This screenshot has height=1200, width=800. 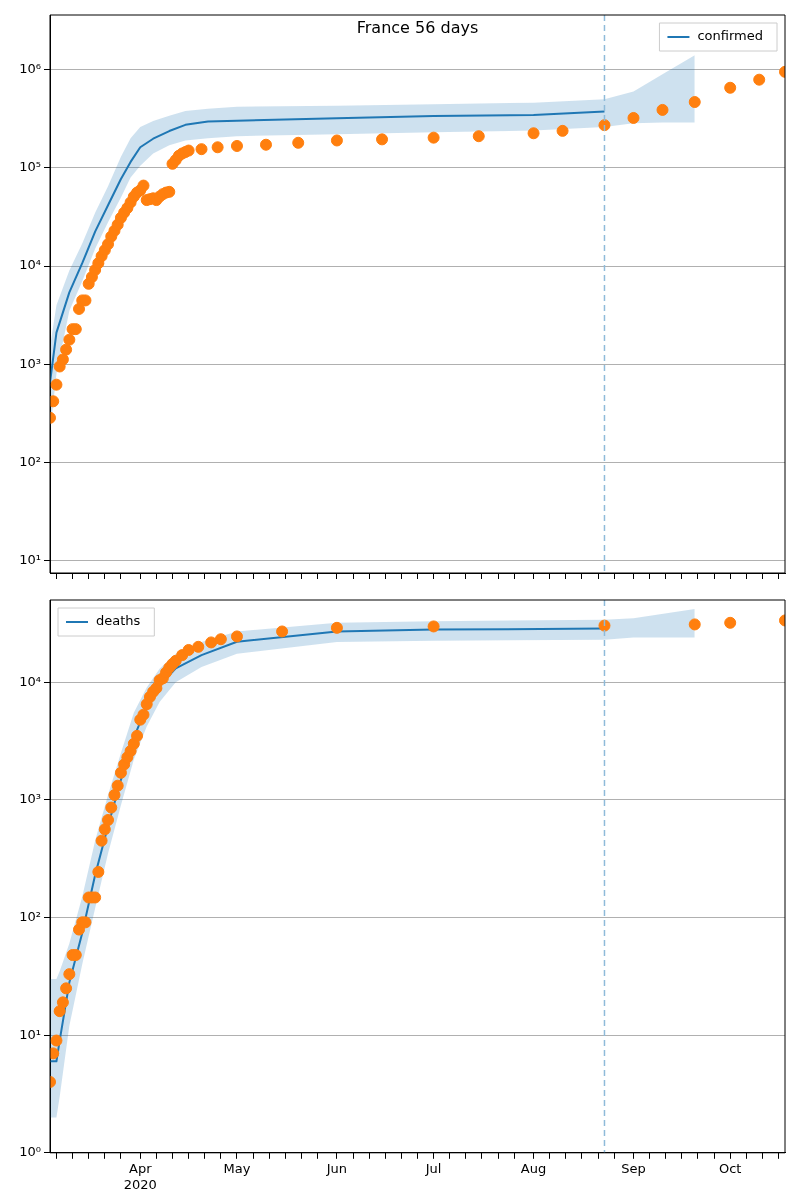 I want to click on x-tick-label: Sep, so click(x=633, y=1168).